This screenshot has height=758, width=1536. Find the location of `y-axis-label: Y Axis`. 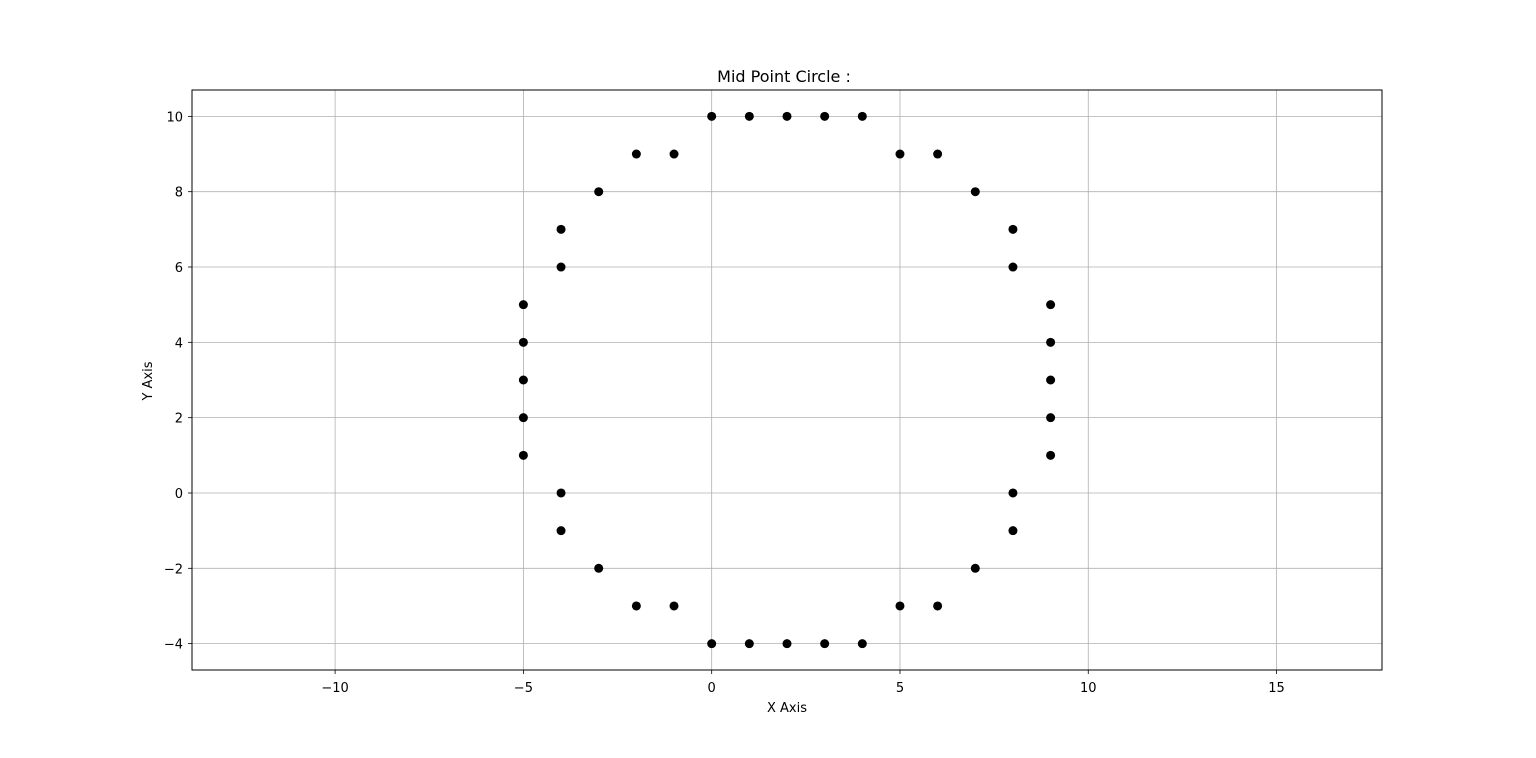

y-axis-label: Y Axis is located at coordinates (148, 381).